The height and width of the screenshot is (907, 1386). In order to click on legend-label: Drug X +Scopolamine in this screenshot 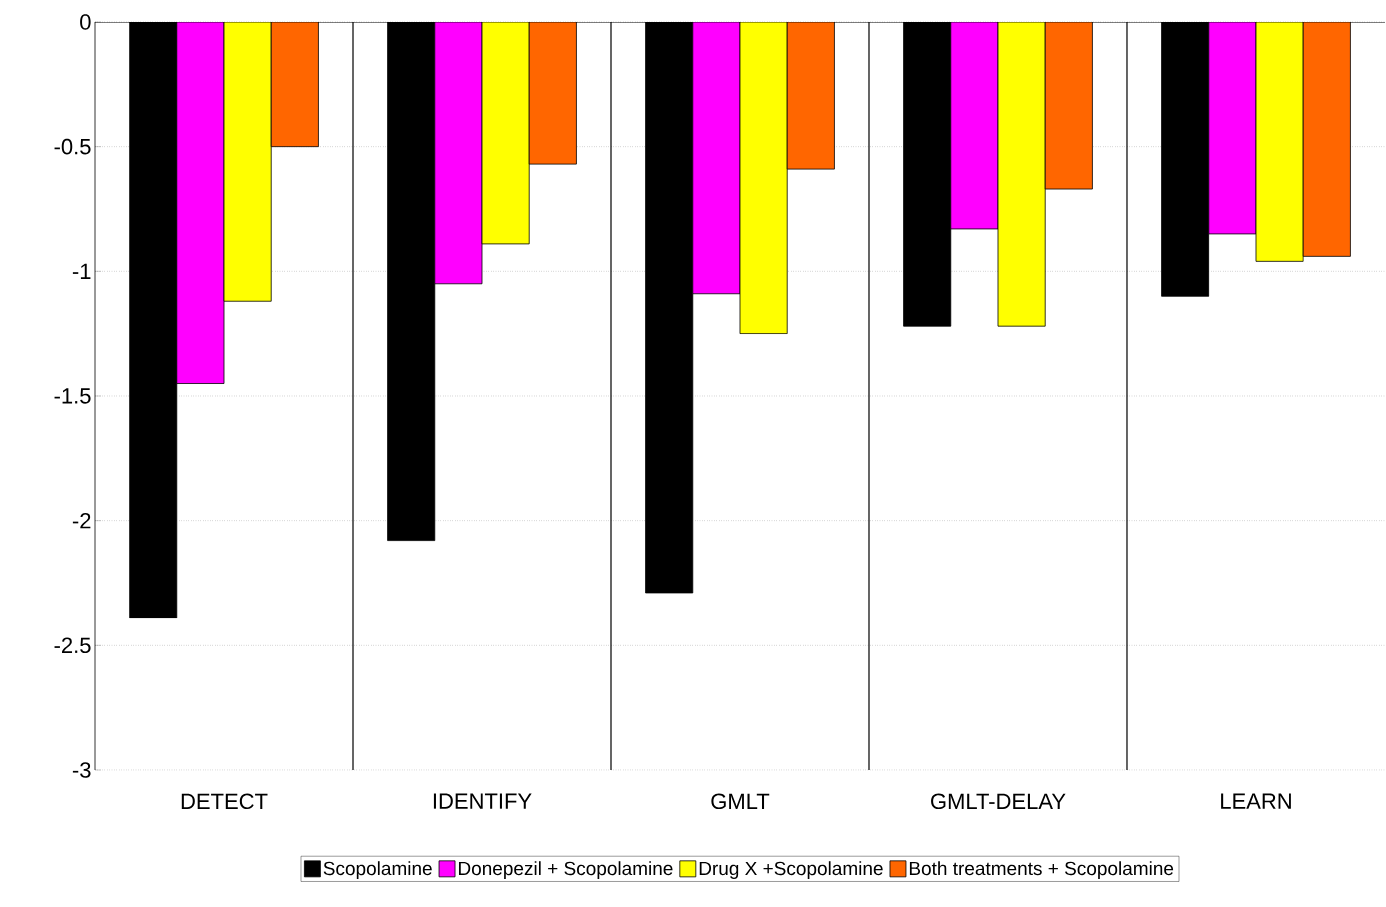, I will do `click(791, 870)`.